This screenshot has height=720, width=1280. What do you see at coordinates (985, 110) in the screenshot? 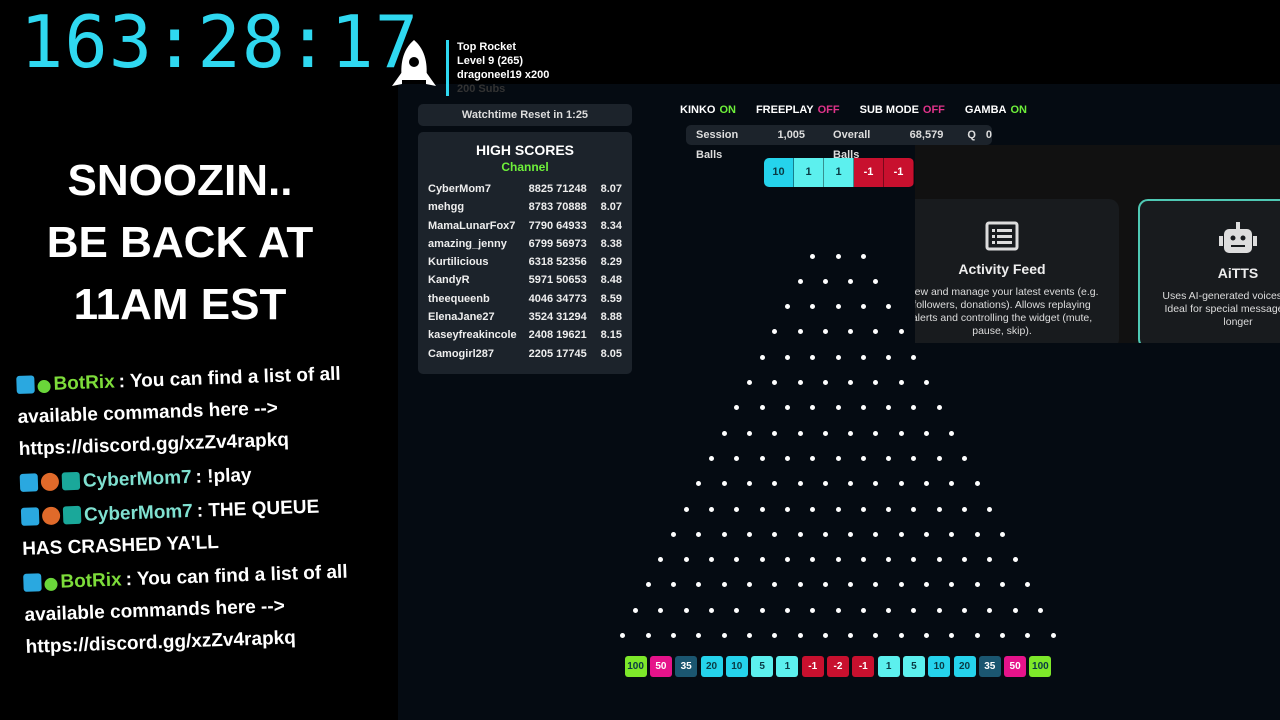
I see `mode-label: GAMBA` at bounding box center [985, 110].